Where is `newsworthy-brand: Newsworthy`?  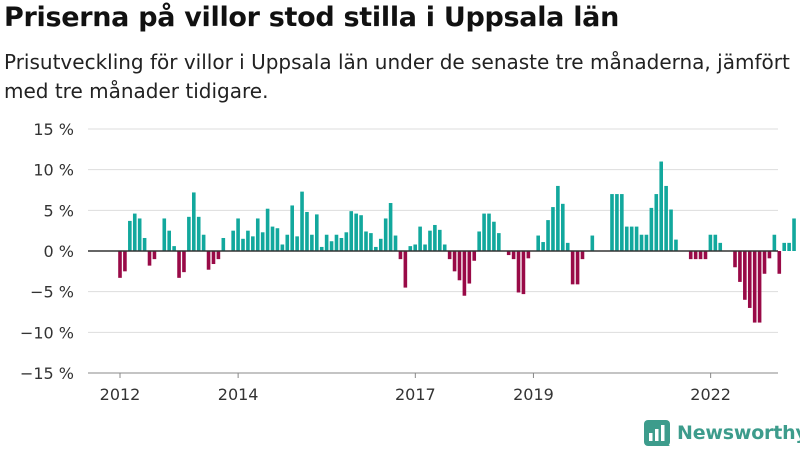
newsworthy-brand: Newsworthy is located at coordinates (722, 433).